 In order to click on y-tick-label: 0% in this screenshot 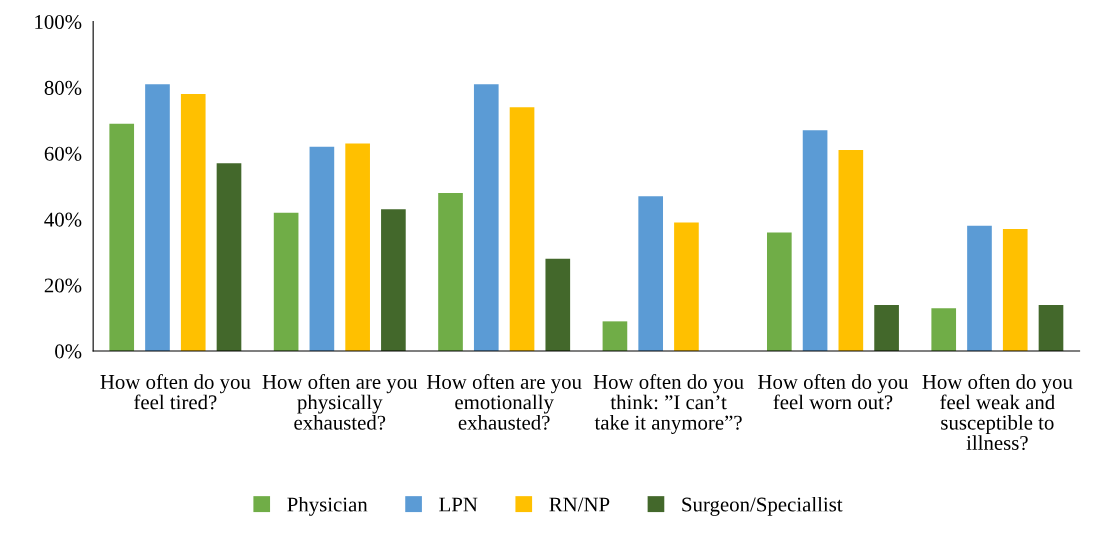, I will do `click(68, 351)`.